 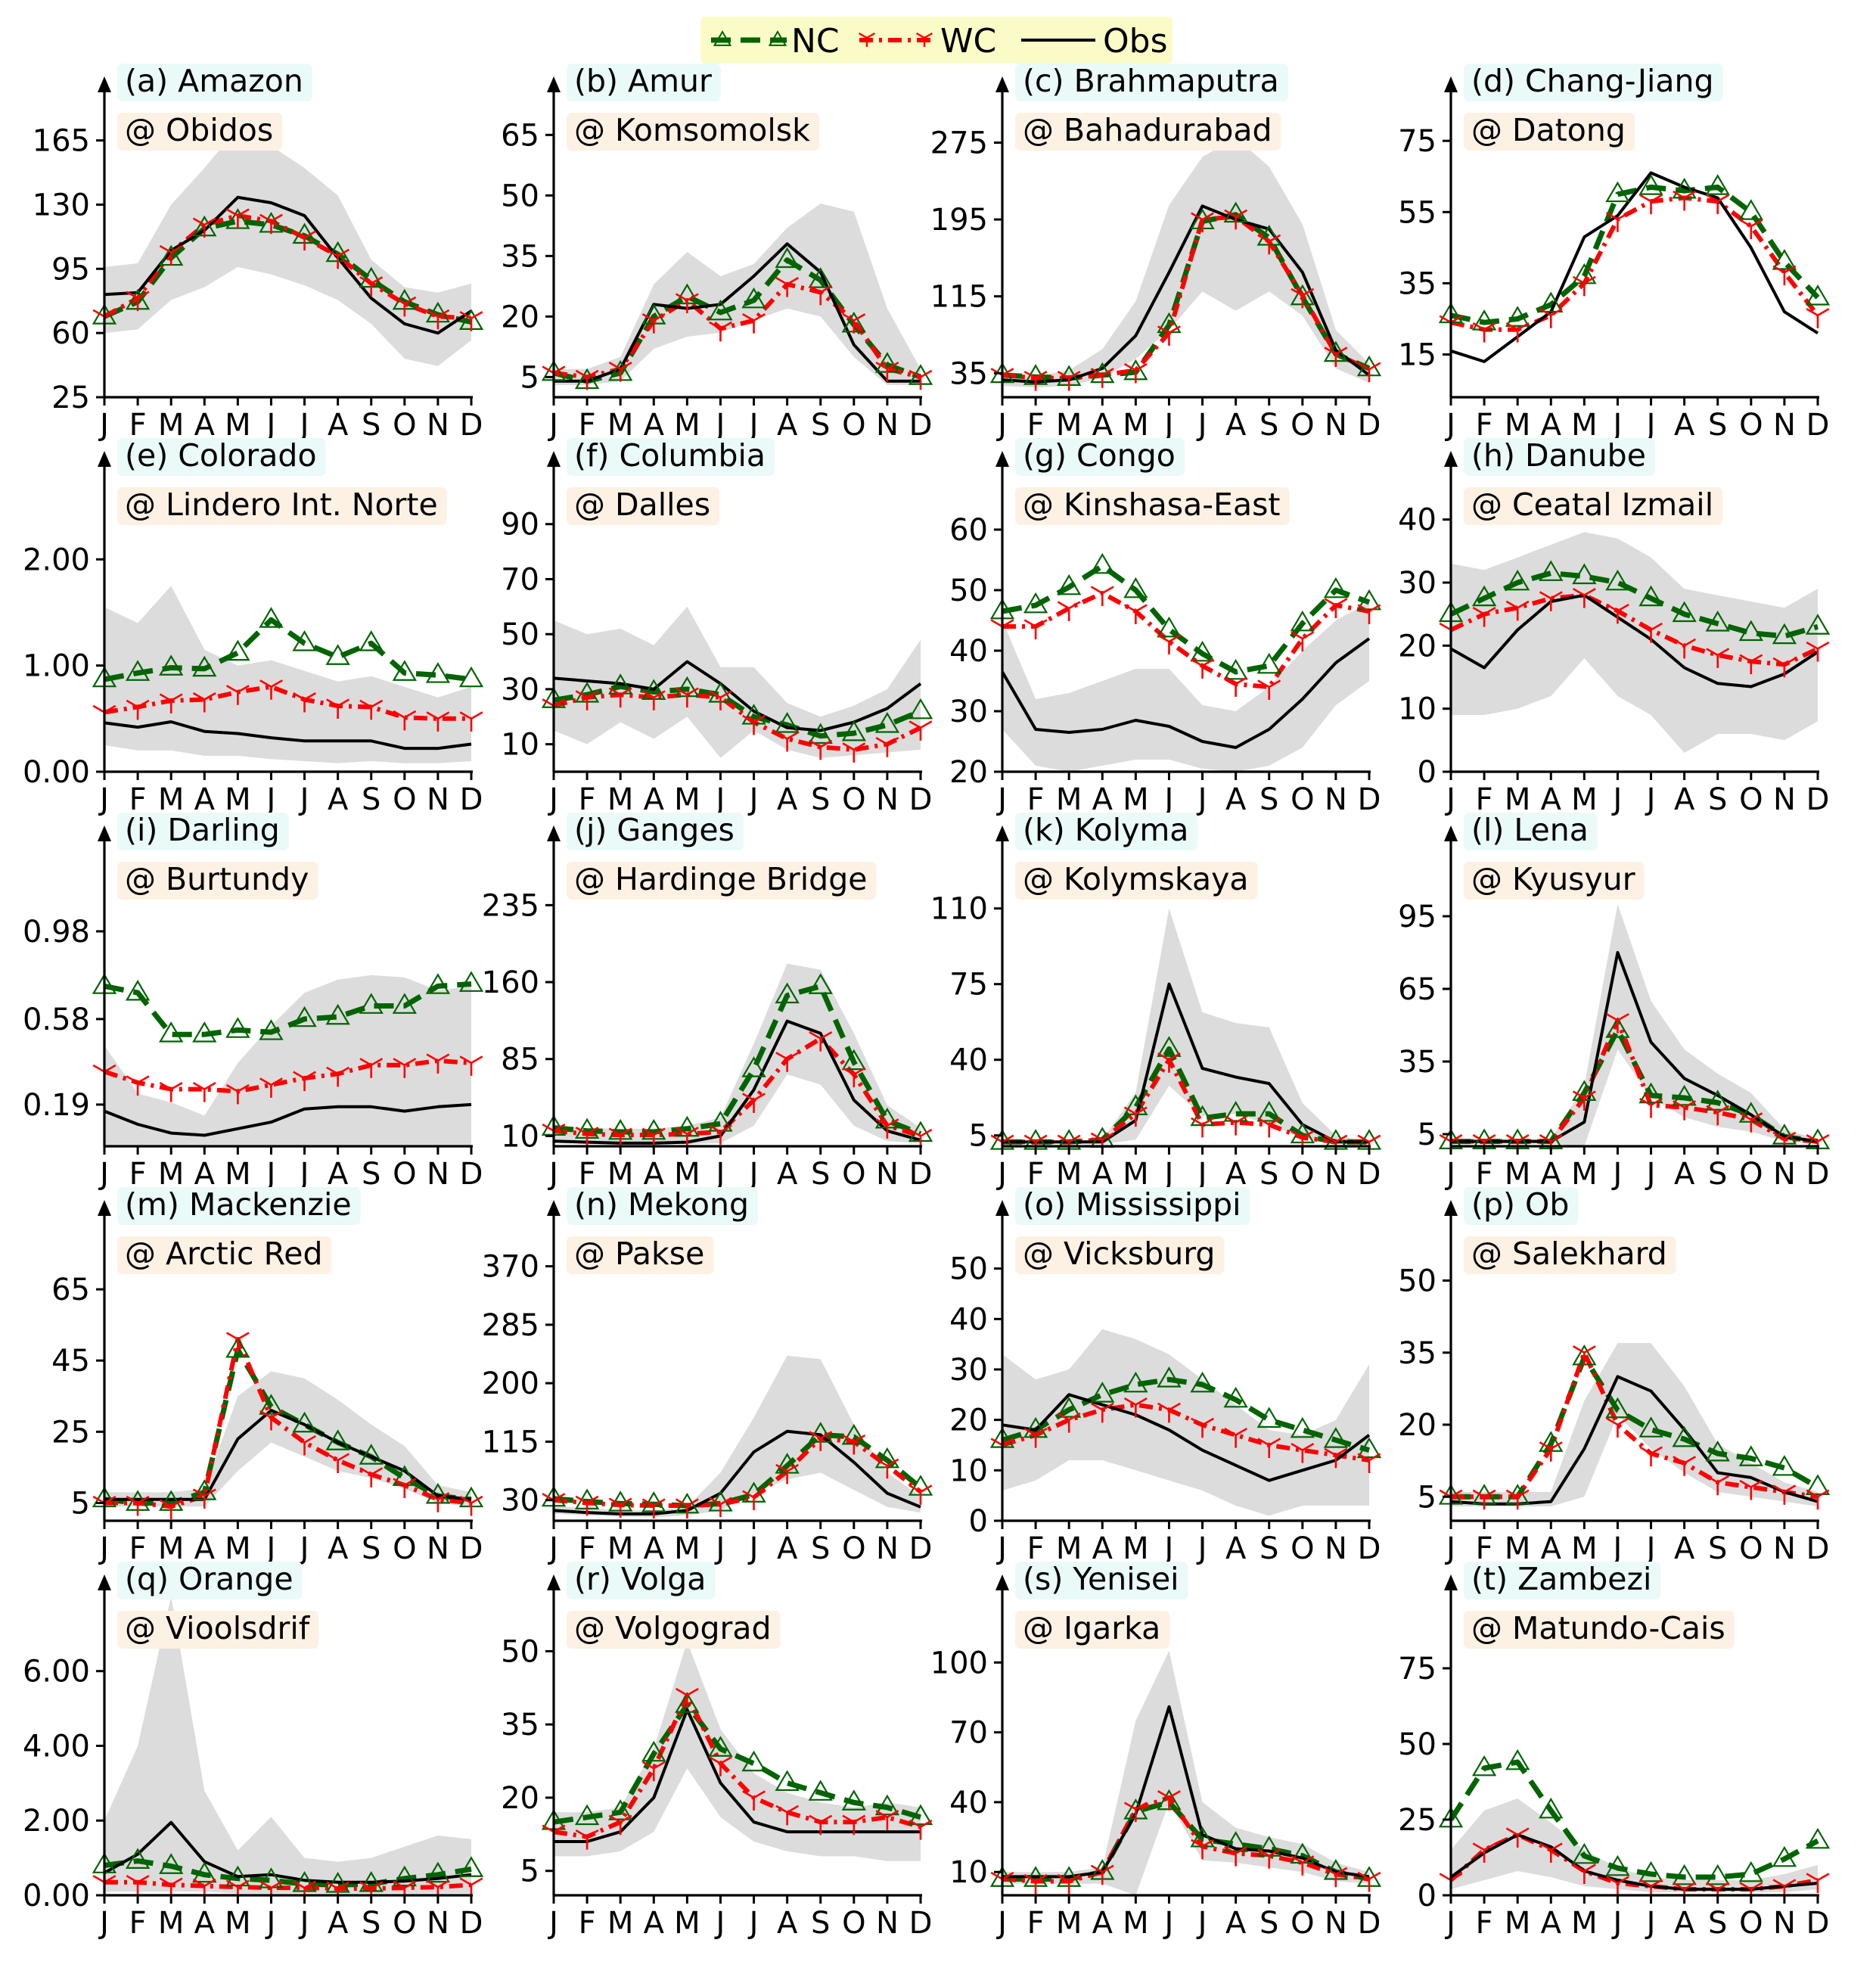 What do you see at coordinates (217, 879) in the screenshot?
I see `panel-station: @ Burtundy` at bounding box center [217, 879].